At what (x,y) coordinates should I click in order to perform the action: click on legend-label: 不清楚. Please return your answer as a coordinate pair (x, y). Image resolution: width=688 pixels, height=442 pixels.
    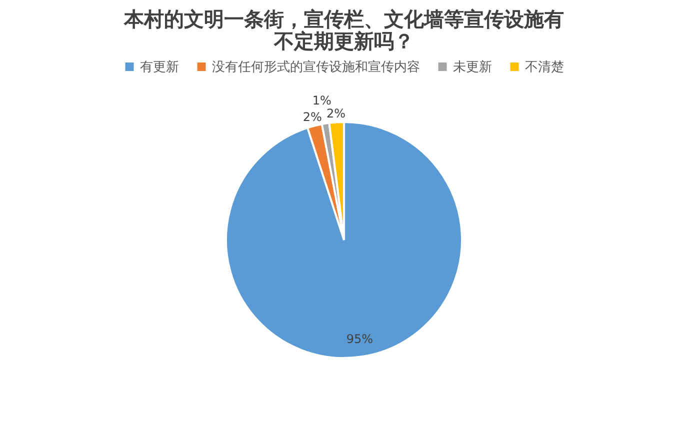
    Looking at the image, I should click on (544, 67).